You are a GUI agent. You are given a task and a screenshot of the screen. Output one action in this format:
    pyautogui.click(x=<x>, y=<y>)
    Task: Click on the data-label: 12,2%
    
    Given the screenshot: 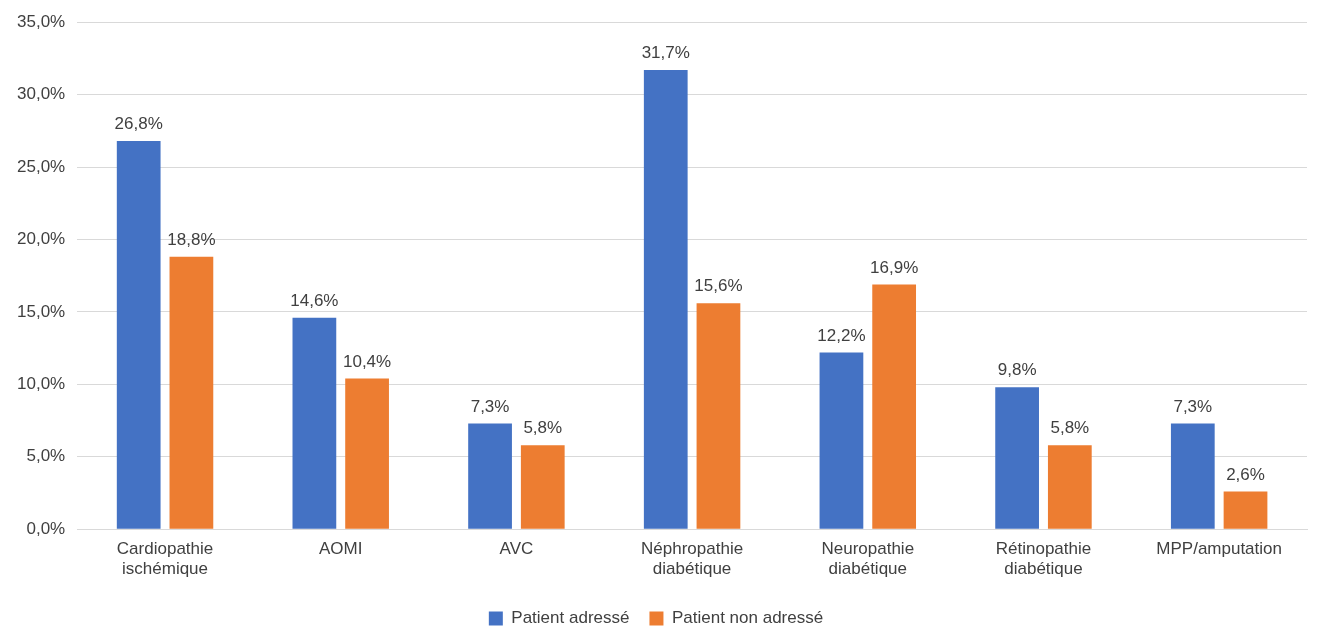 What is the action you would take?
    pyautogui.click(x=841, y=335)
    